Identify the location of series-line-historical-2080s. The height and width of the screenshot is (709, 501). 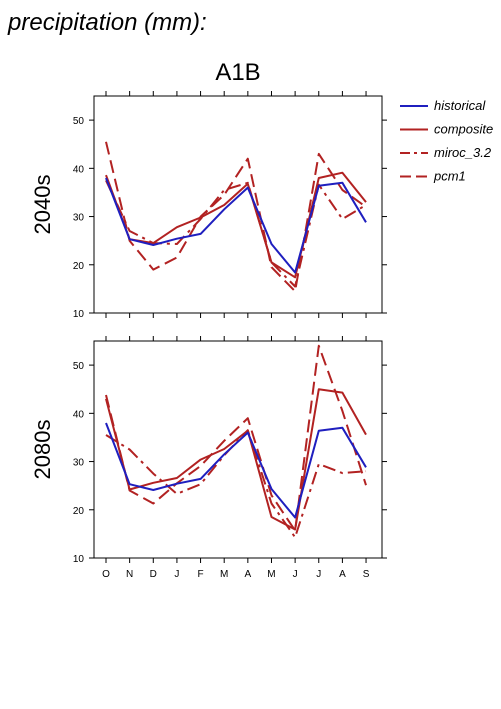
(236, 470).